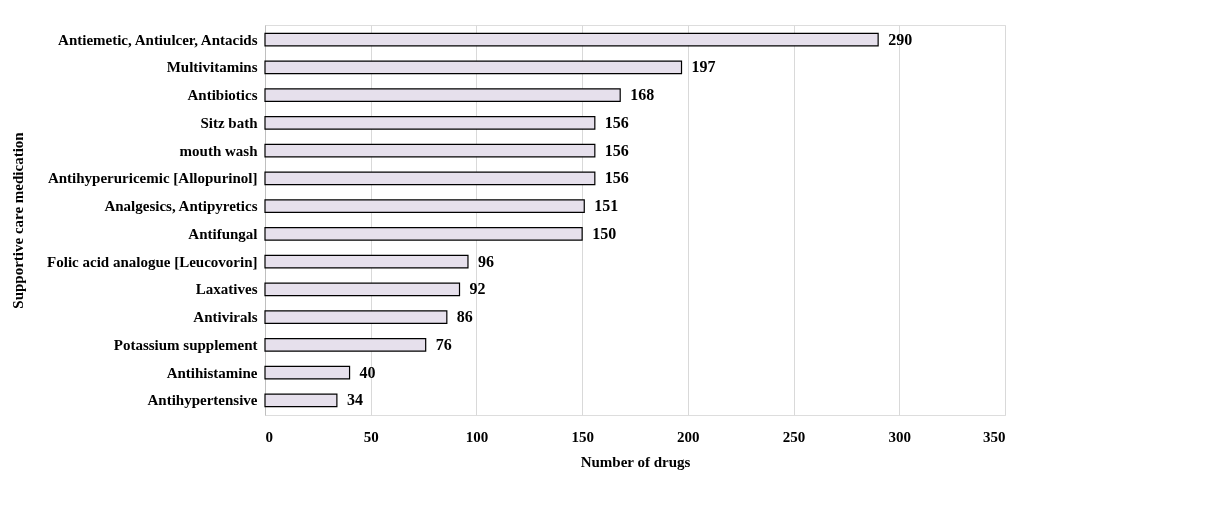  I want to click on data-label: 34, so click(354, 400).